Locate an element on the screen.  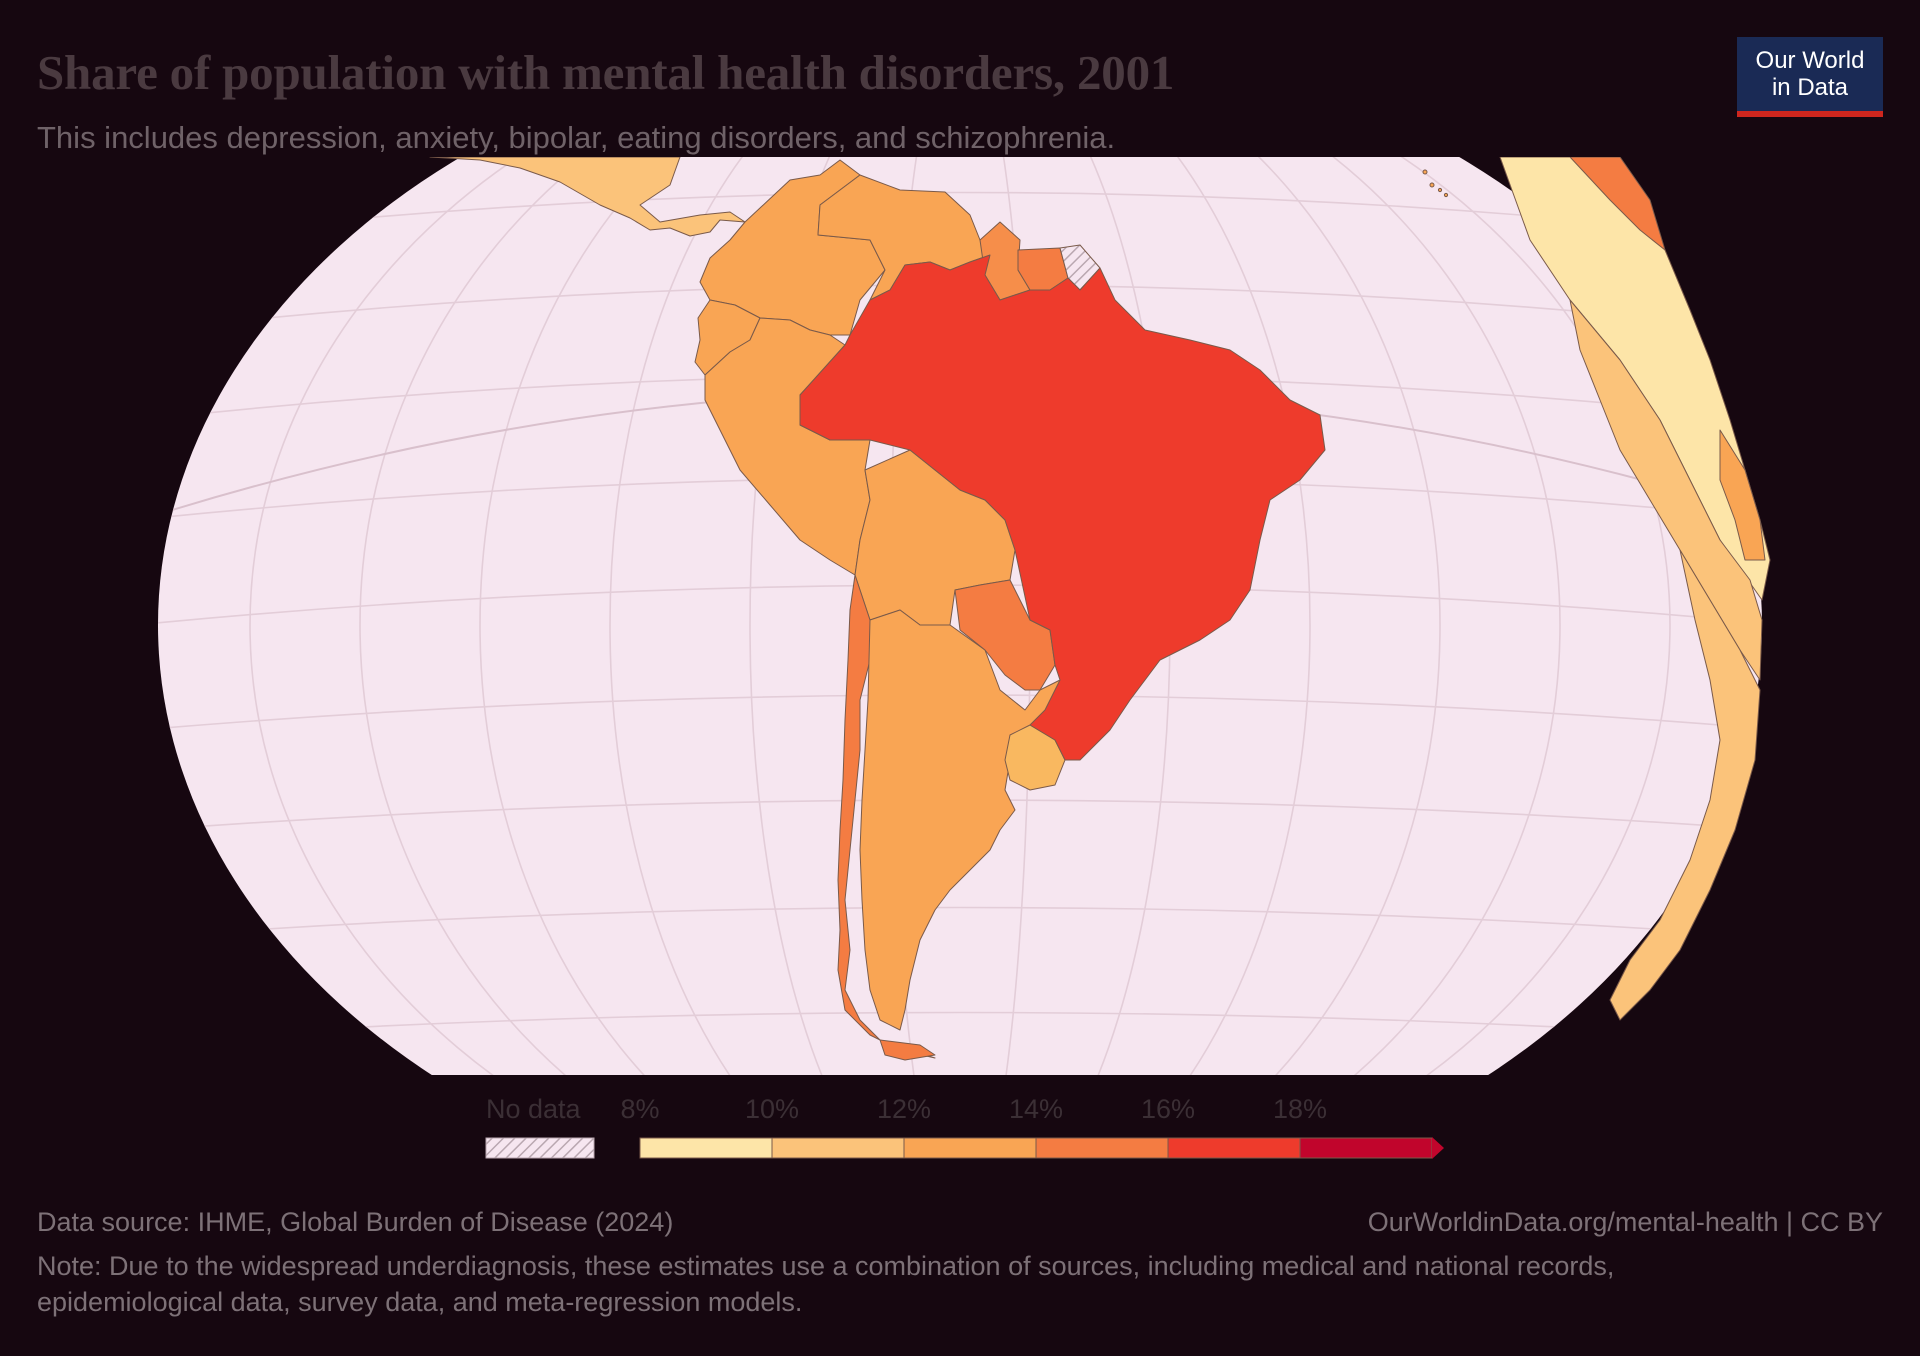
legend-arrow is located at coordinates (1438, 1148).